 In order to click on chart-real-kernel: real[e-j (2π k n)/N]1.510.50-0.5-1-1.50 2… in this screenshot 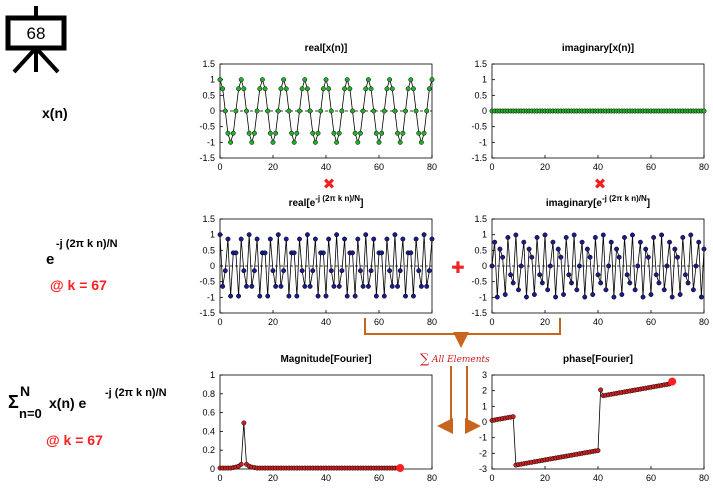, I will do `click(318, 260)`.